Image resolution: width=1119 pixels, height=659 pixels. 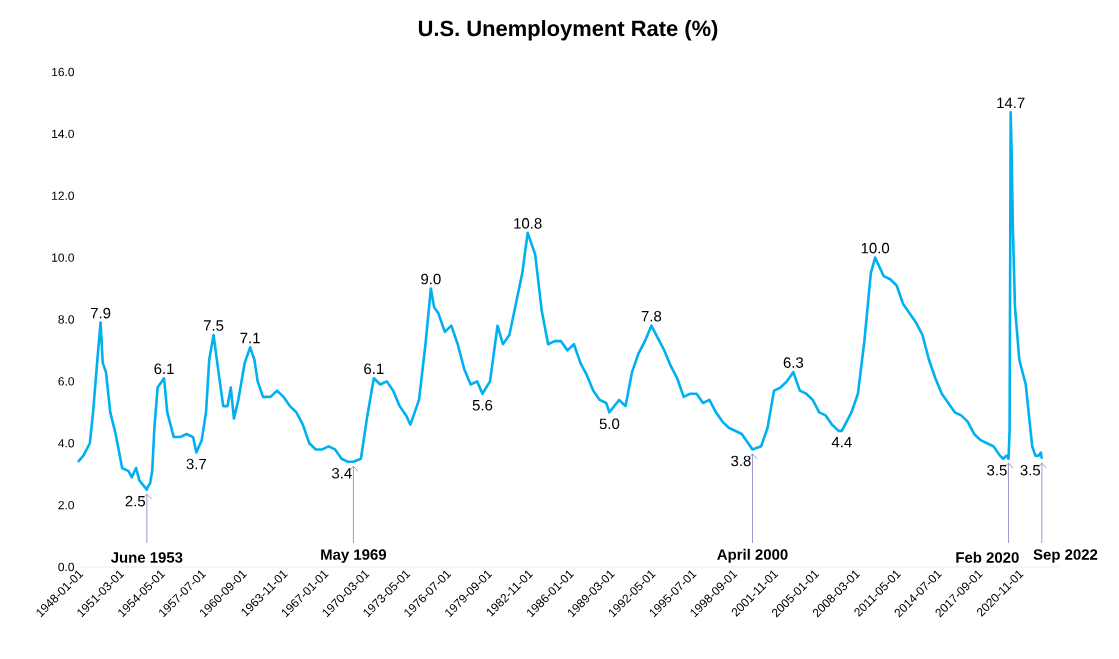 What do you see at coordinates (146, 557) in the screenshot?
I see `annotation: June 1953` at bounding box center [146, 557].